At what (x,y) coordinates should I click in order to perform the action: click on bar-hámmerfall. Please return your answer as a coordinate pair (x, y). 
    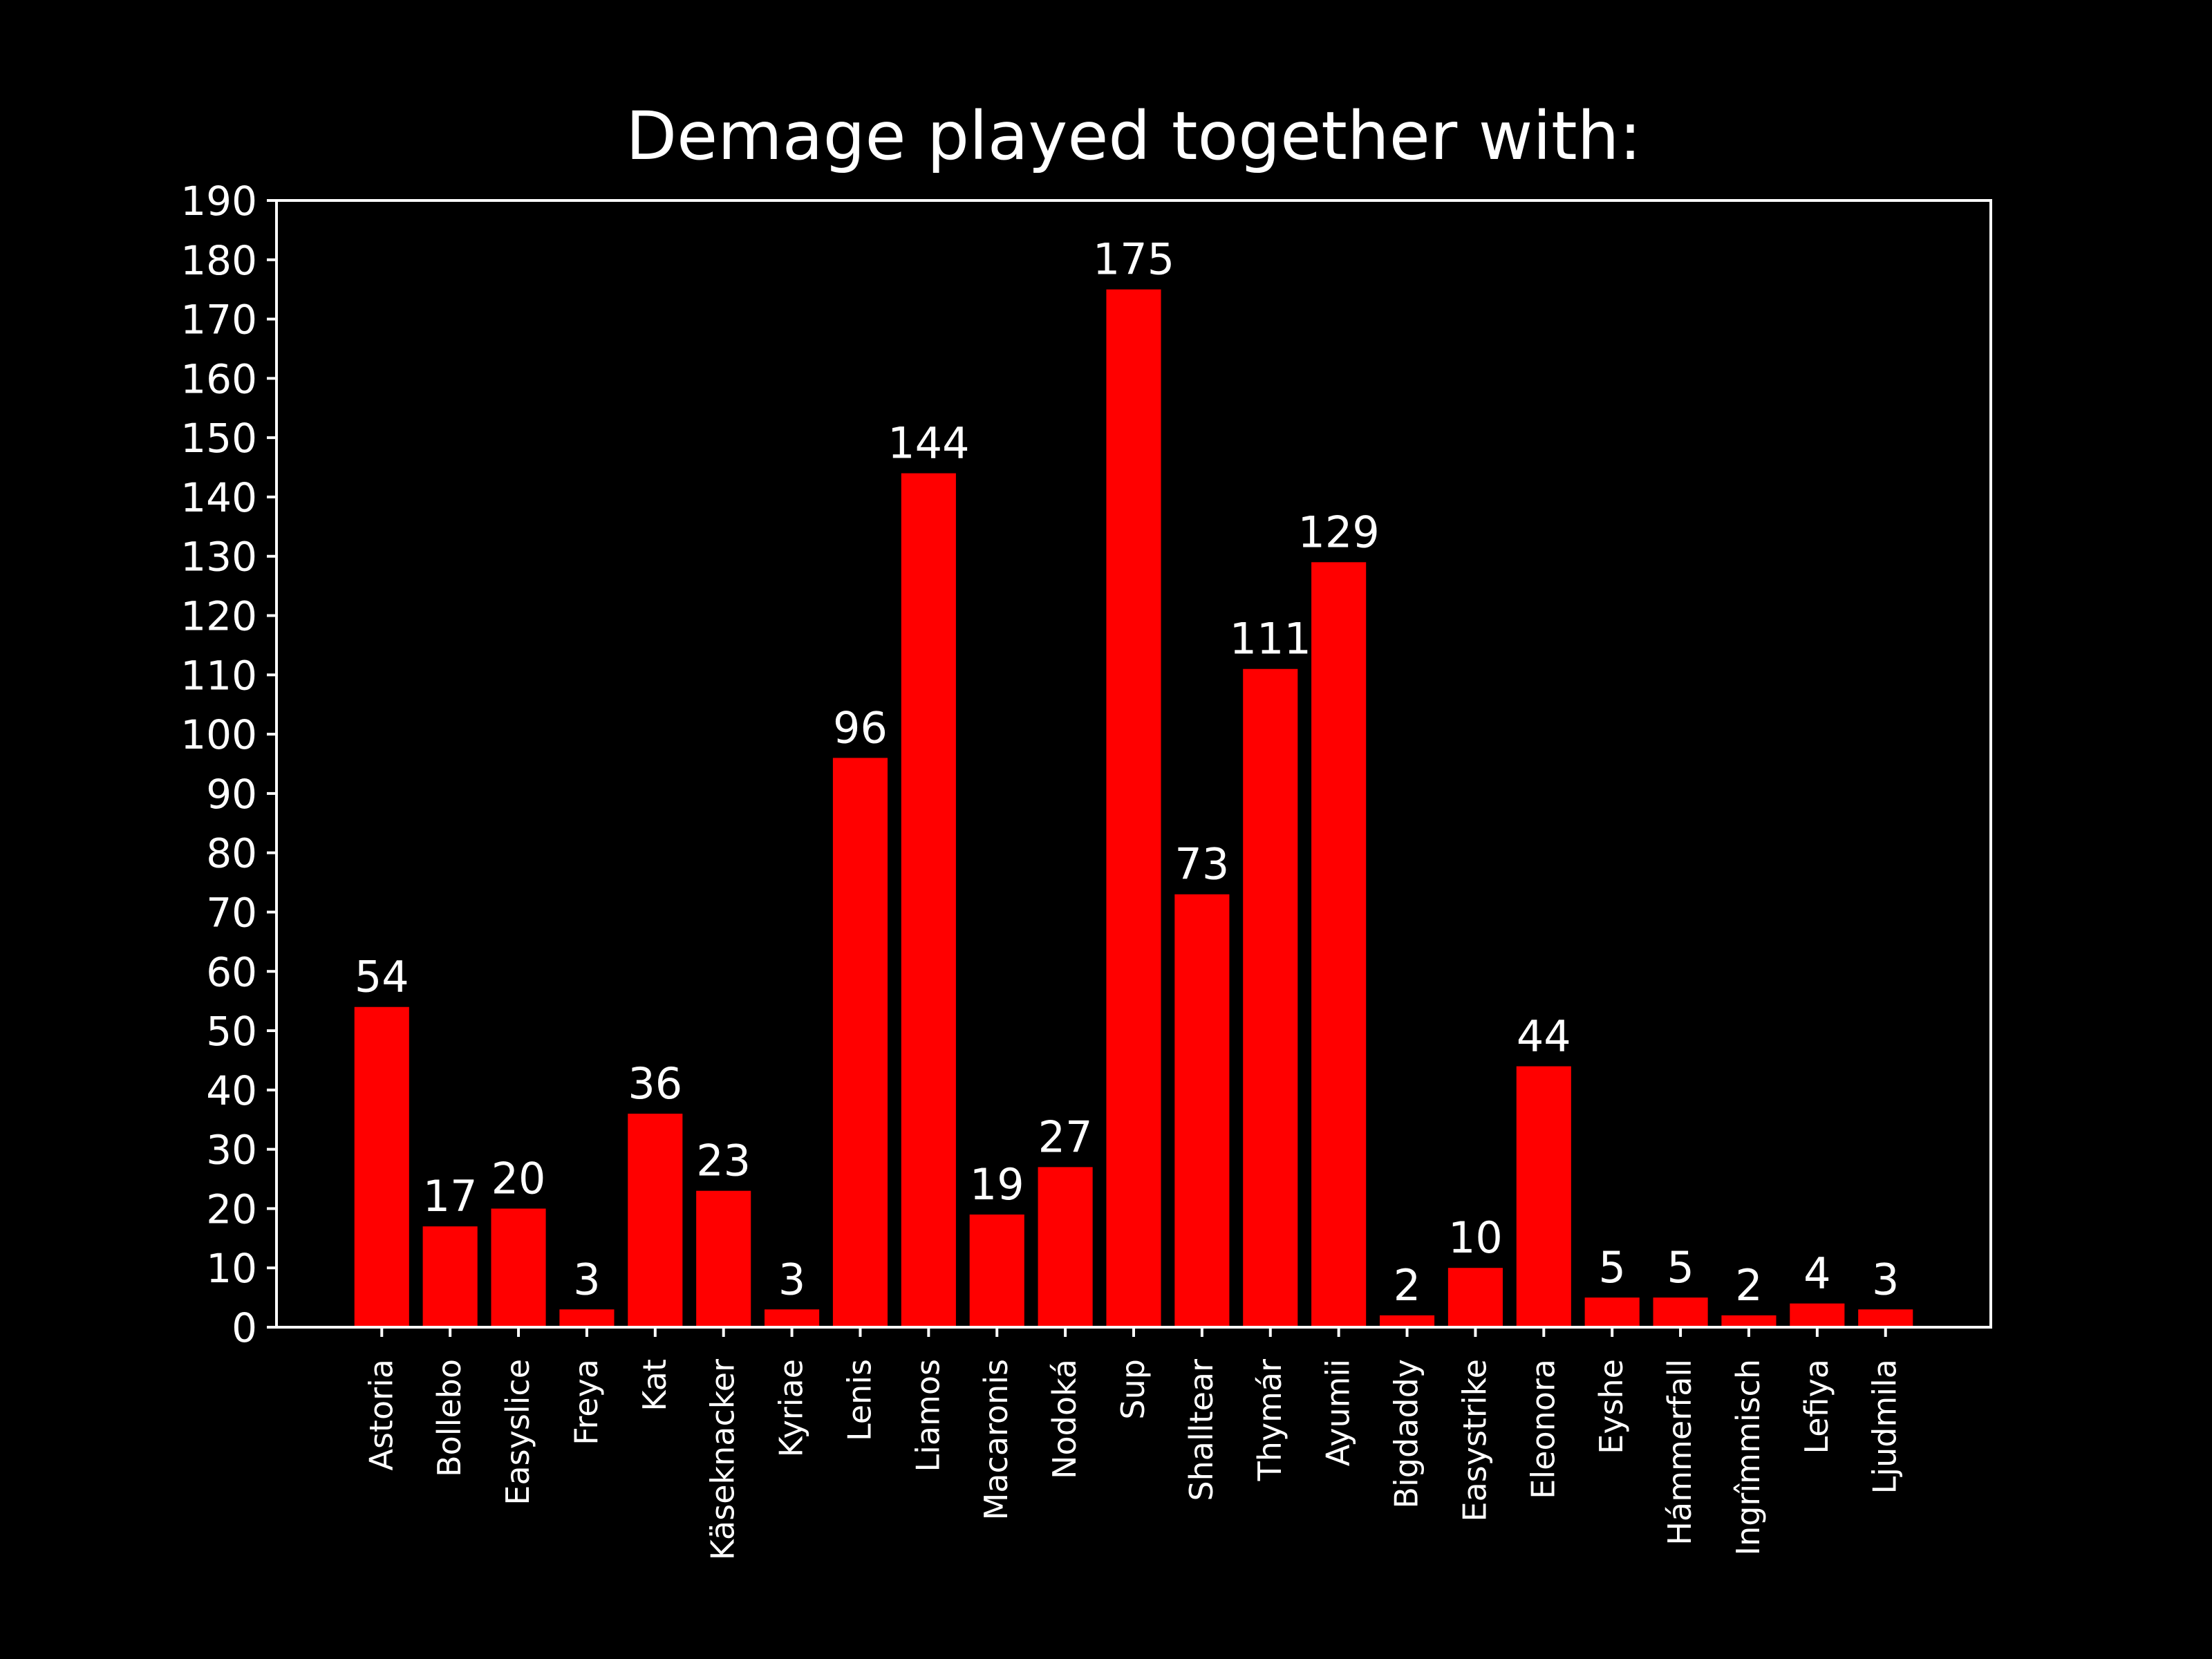
    Looking at the image, I should click on (1680, 1312).